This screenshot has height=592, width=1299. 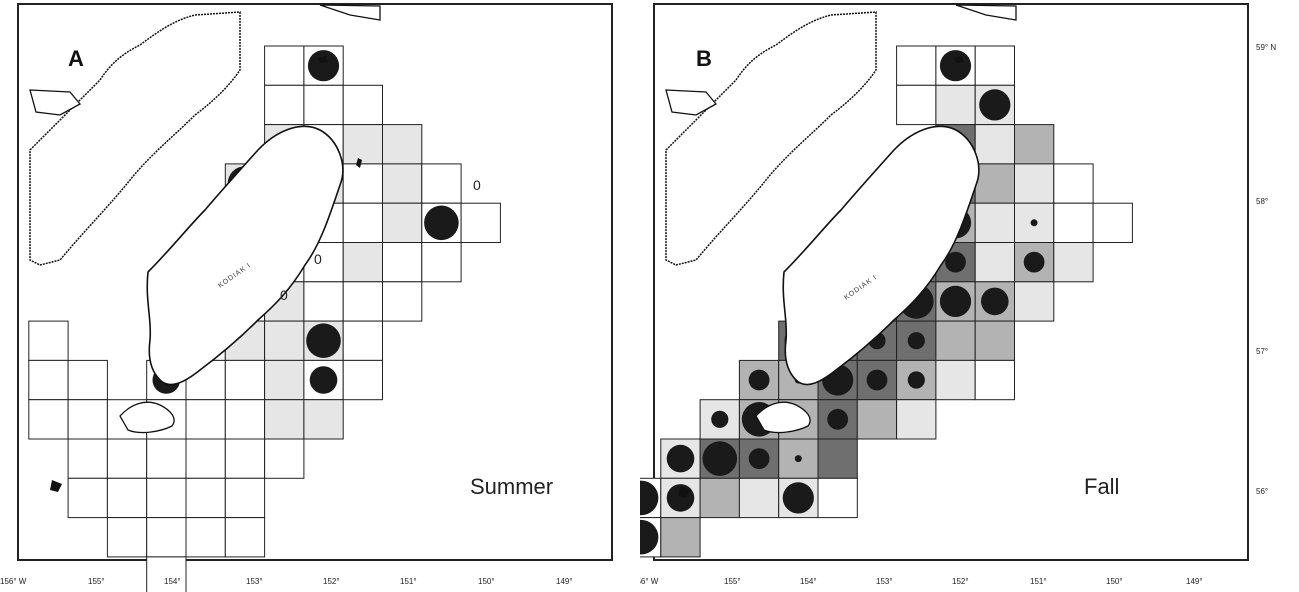 I want to click on season-label: Summer, so click(x=511, y=486).